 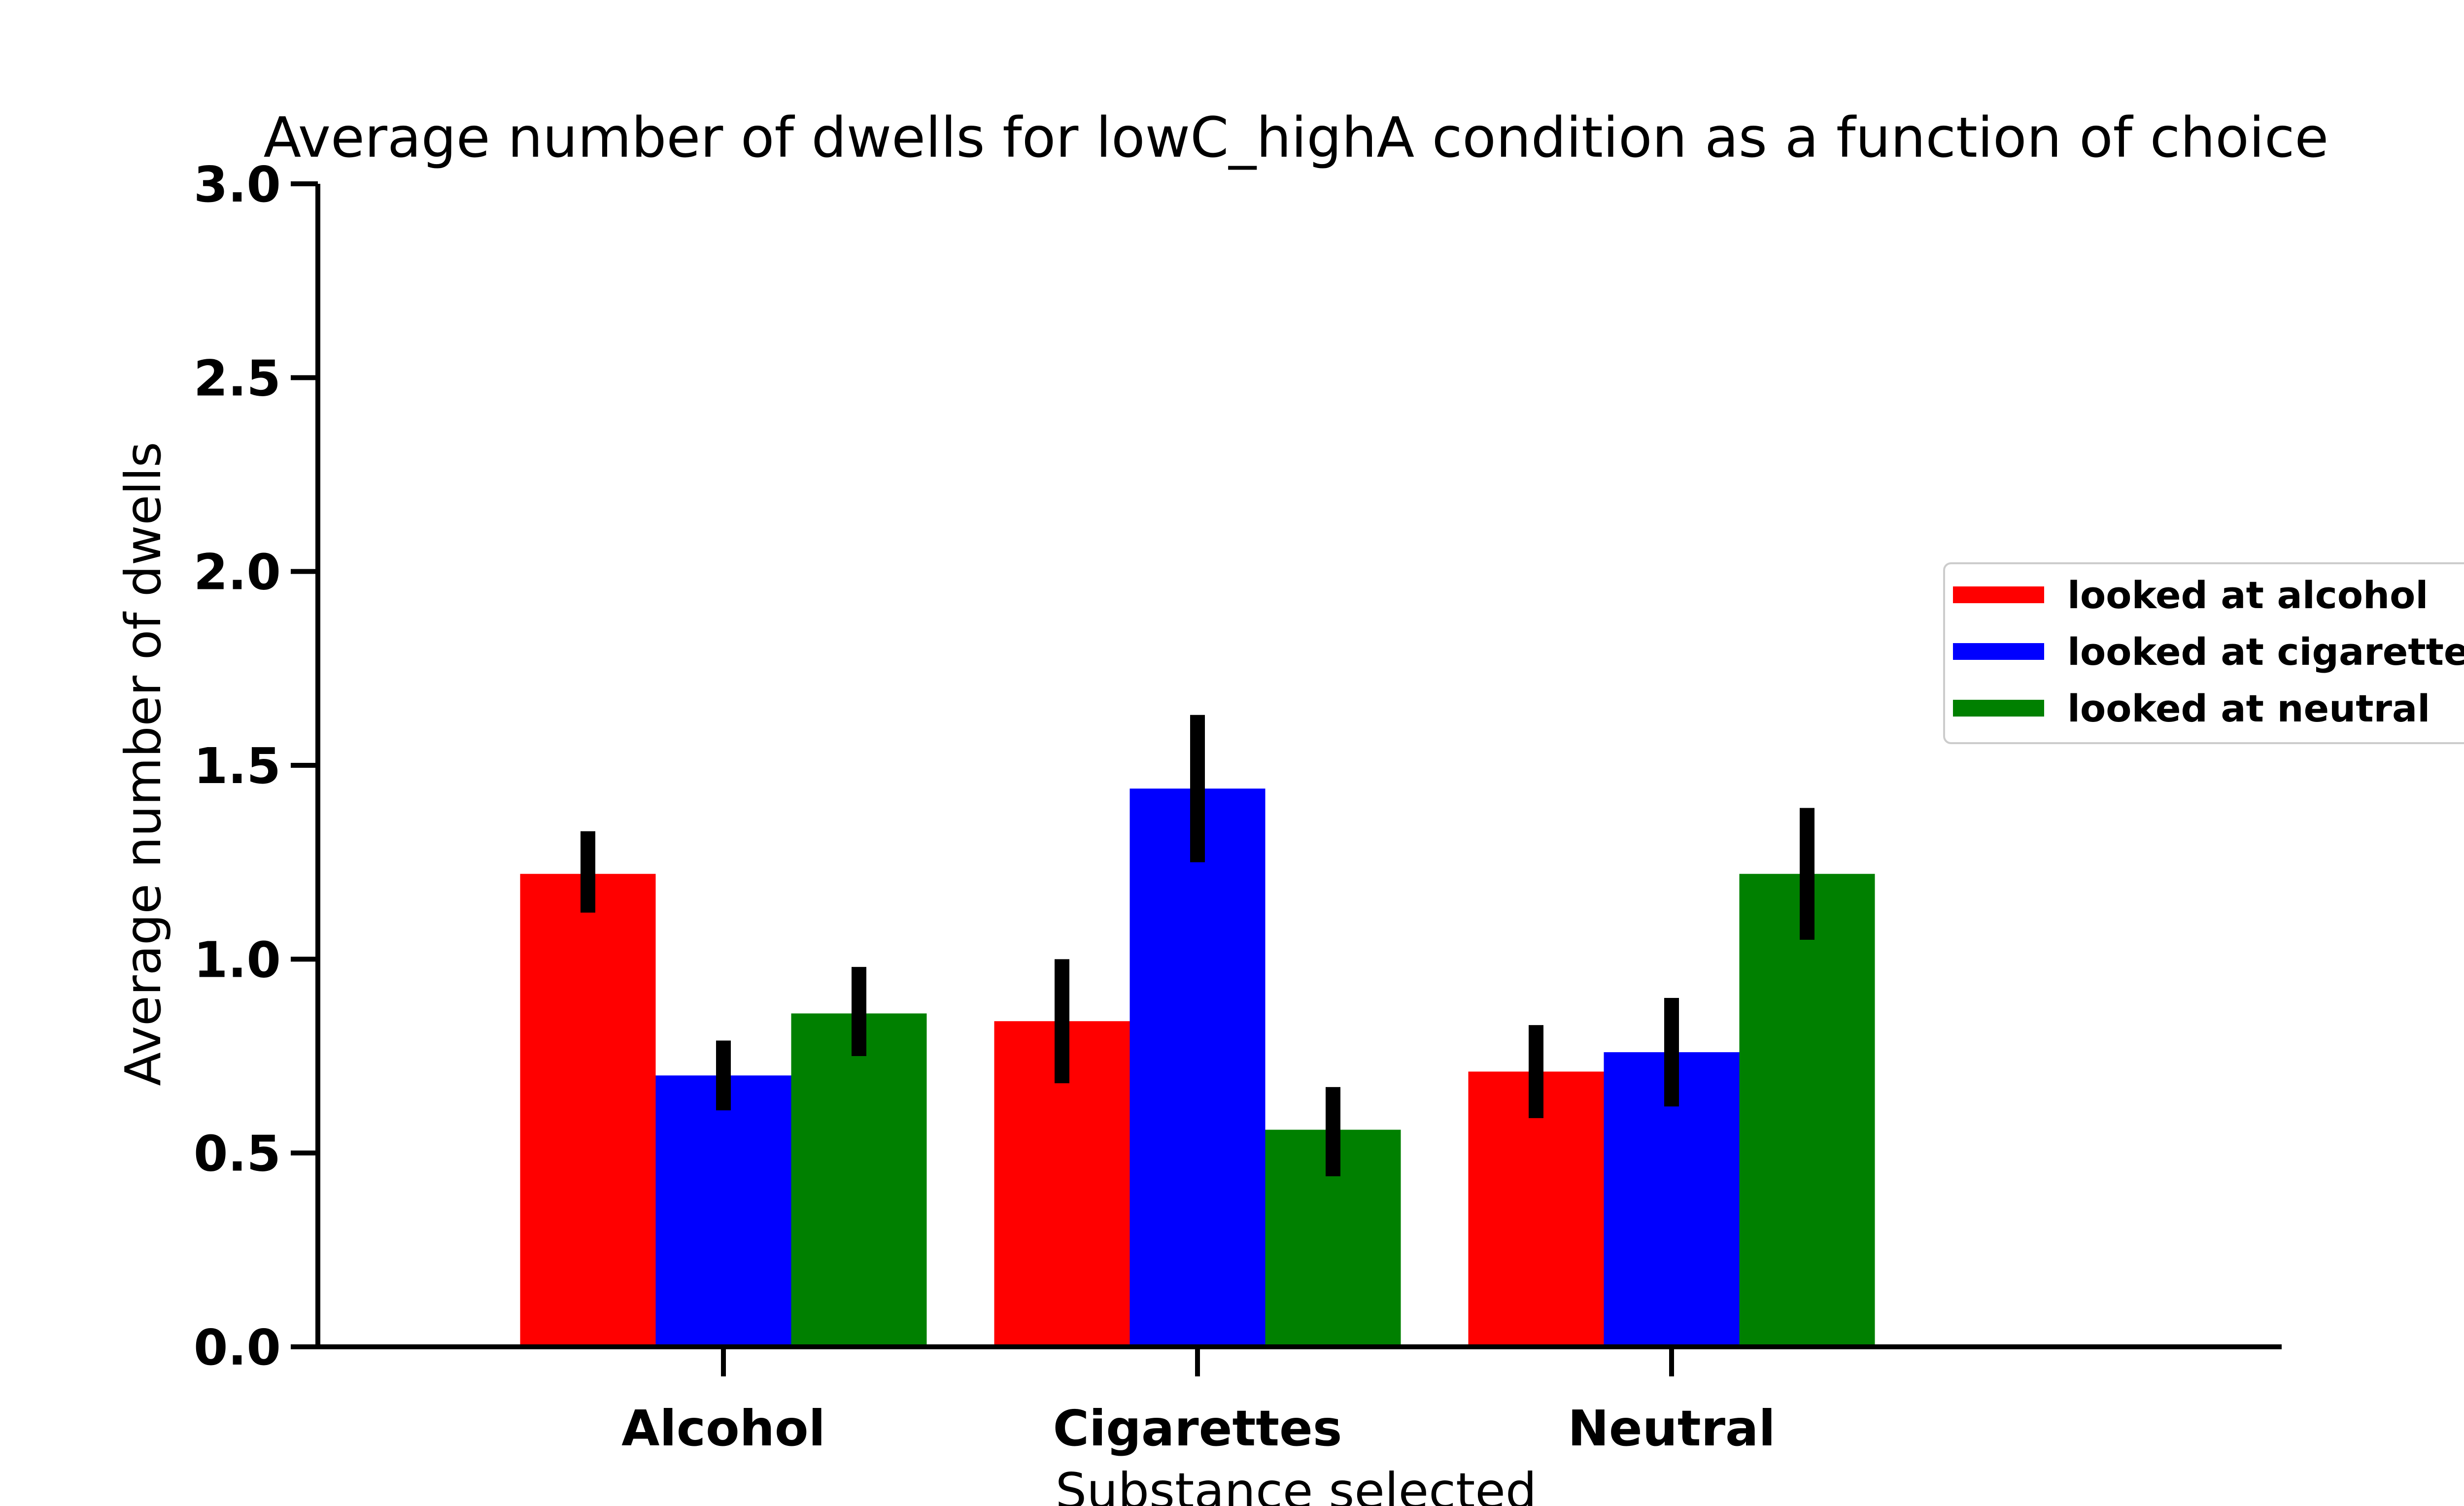 I want to click on bar-looked-at-neutral-alcohol, so click(x=859, y=1180).